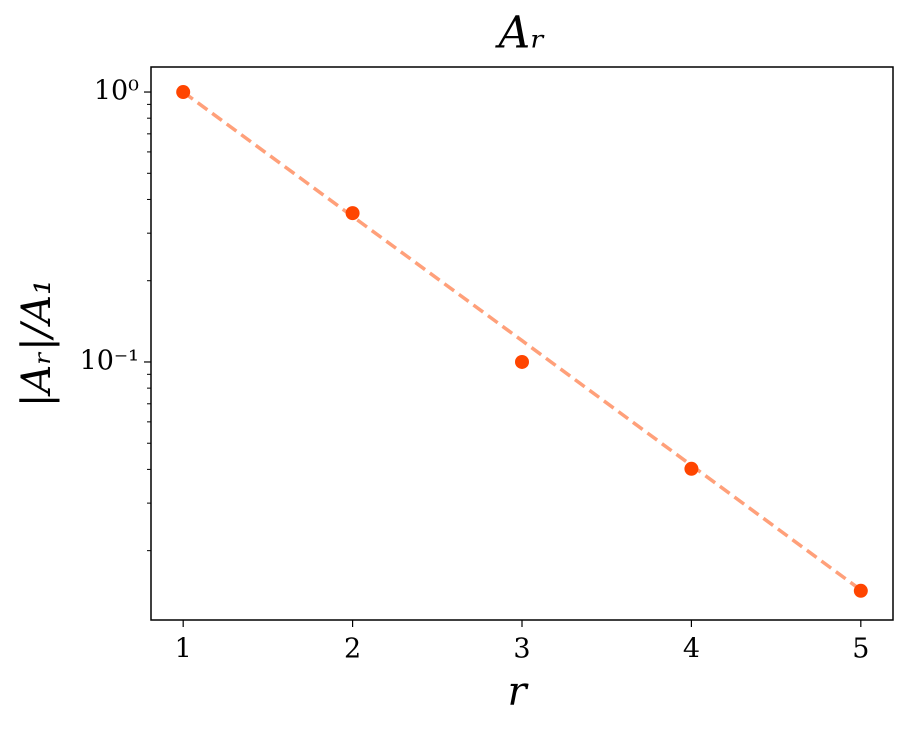  I want to click on x-tick-label: 5, so click(860, 649).